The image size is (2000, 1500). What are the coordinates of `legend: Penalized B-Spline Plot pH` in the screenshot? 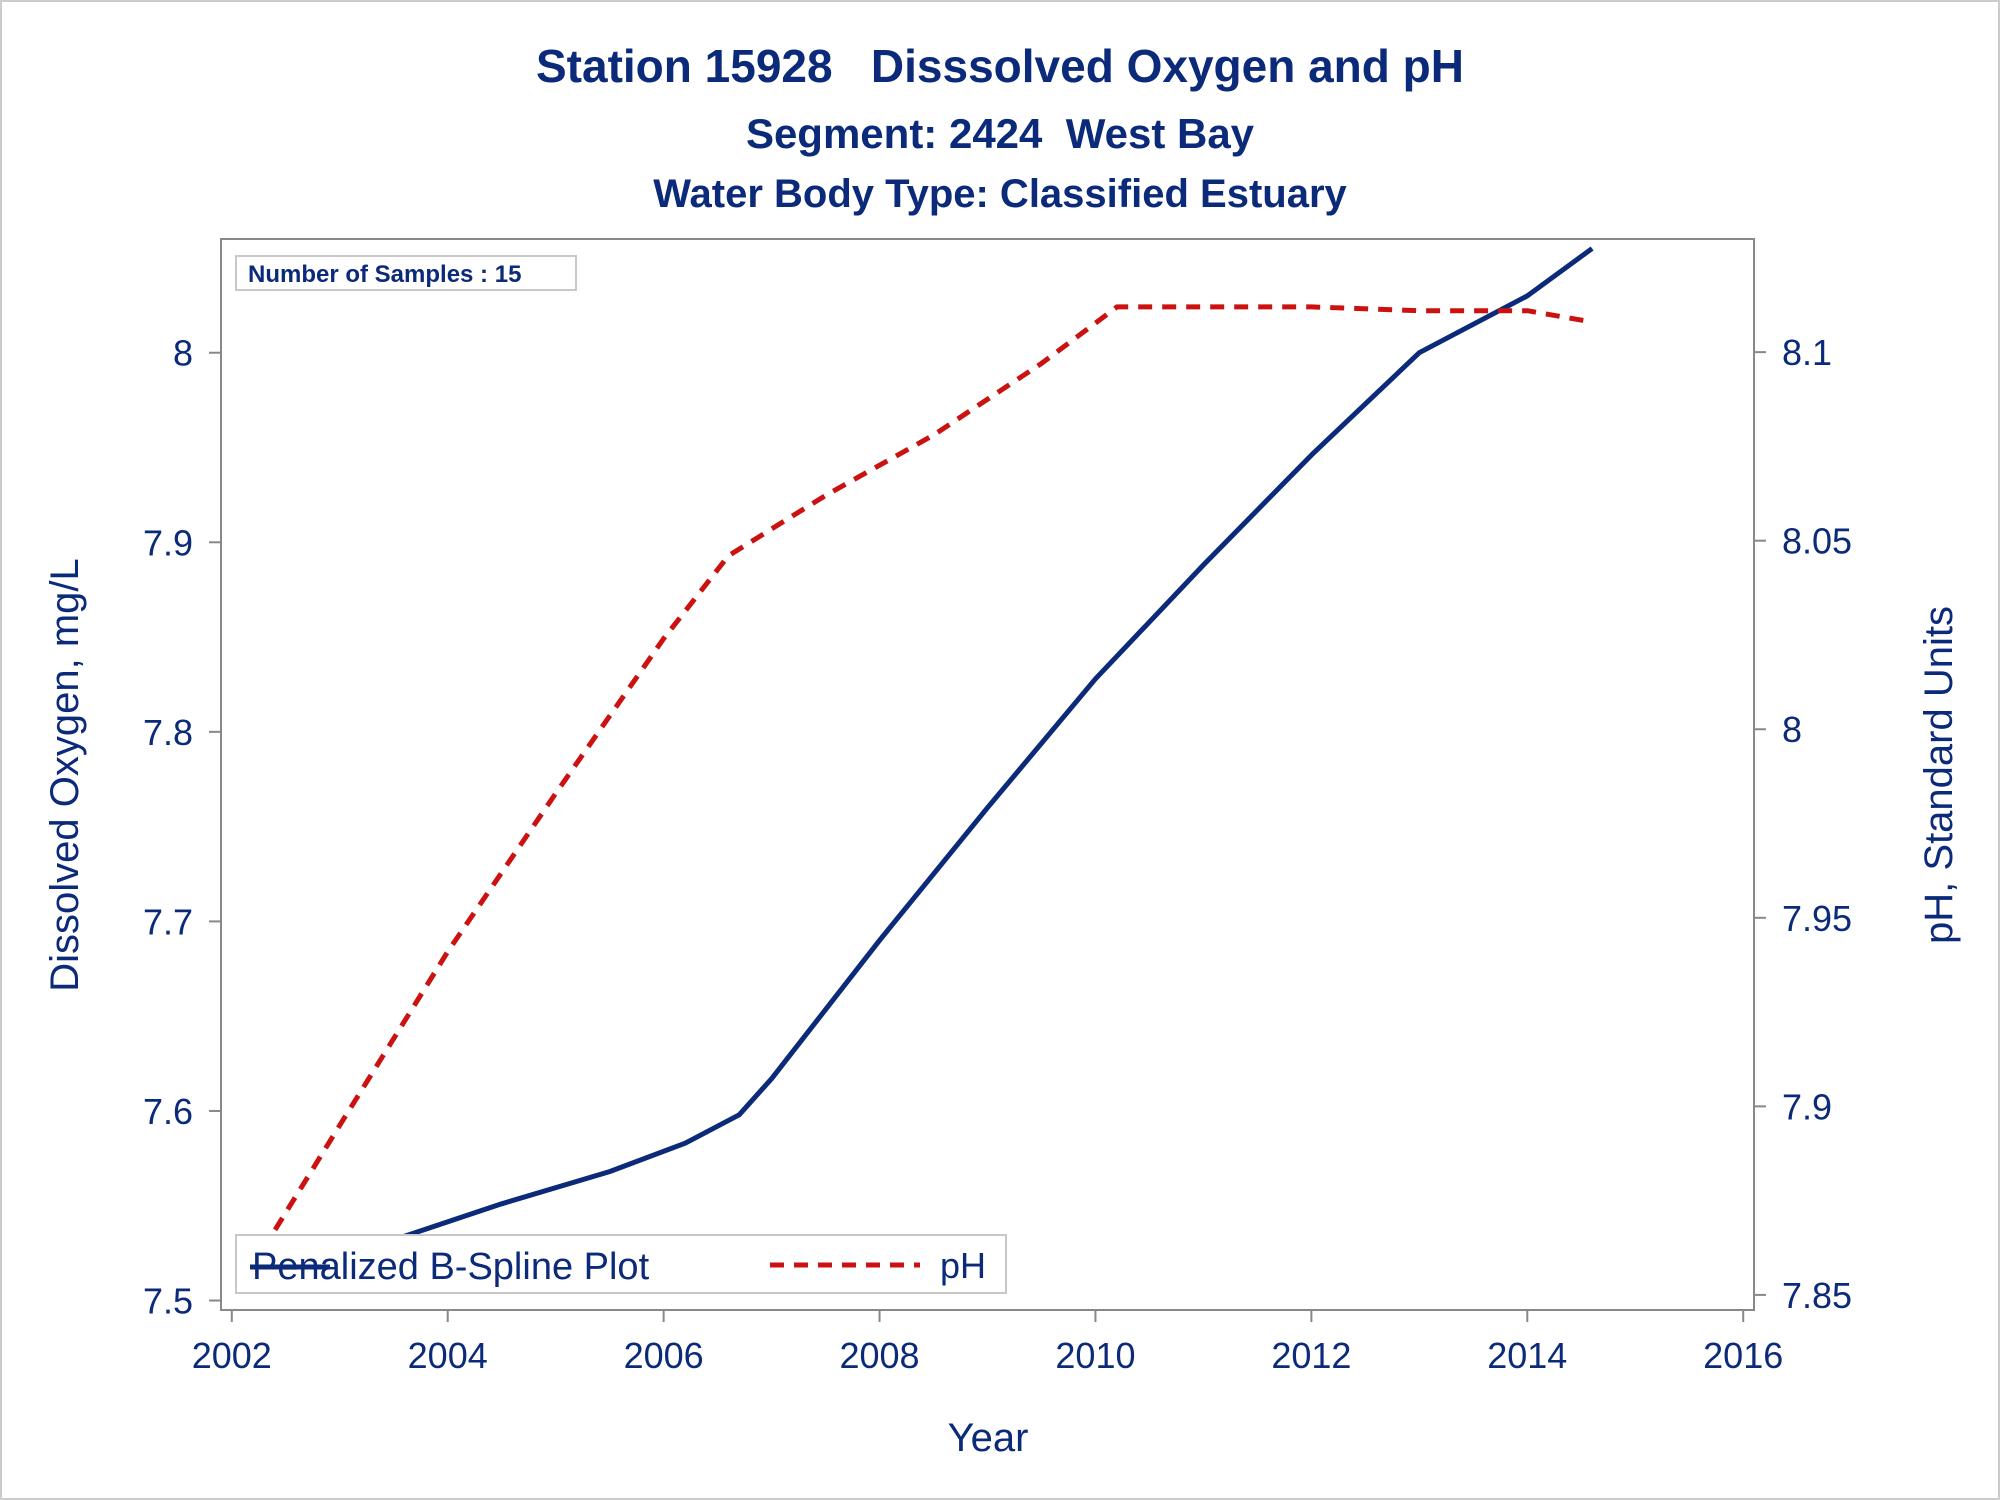 It's located at (621, 1264).